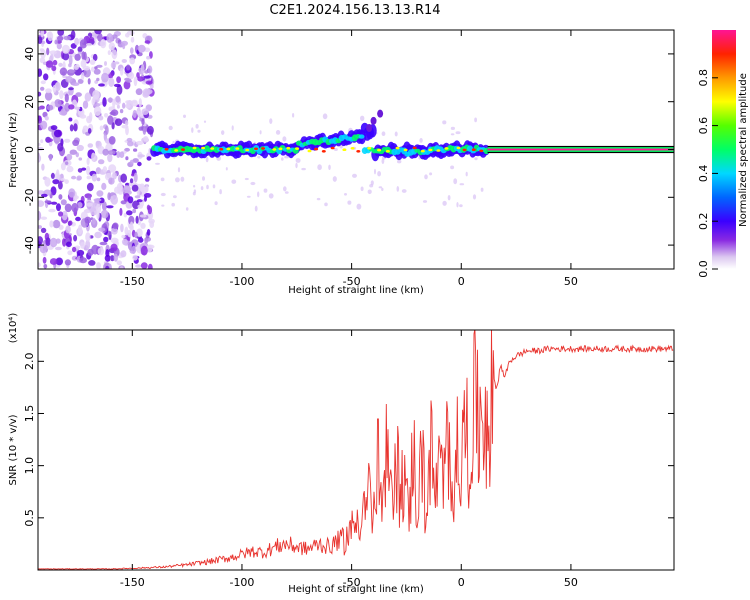 Image resolution: width=750 pixels, height=600 pixels. I want to click on spectrogram-x-axis-label: Height of straight line (km), so click(356, 290).